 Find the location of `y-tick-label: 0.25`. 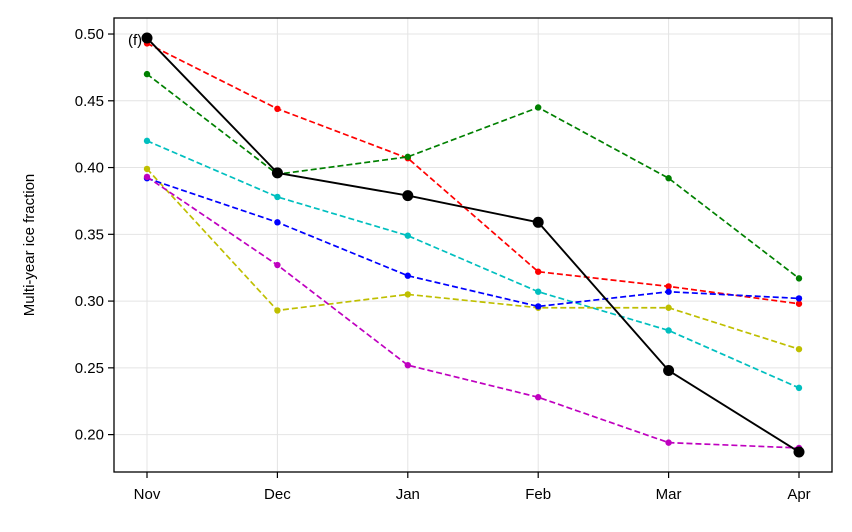

y-tick-label: 0.25 is located at coordinates (89, 368).